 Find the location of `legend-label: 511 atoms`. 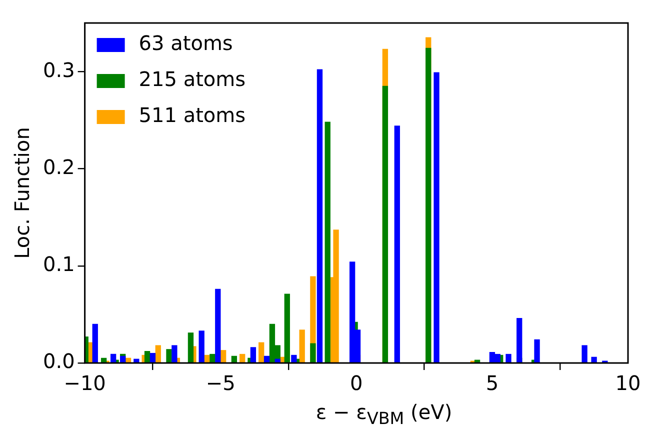

legend-label: 511 atoms is located at coordinates (192, 115).